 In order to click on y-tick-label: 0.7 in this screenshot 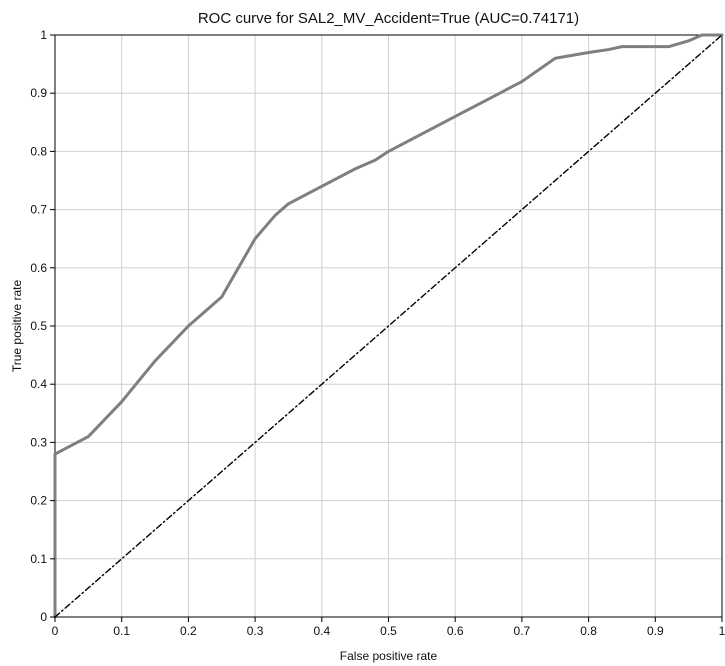, I will do `click(38, 210)`.